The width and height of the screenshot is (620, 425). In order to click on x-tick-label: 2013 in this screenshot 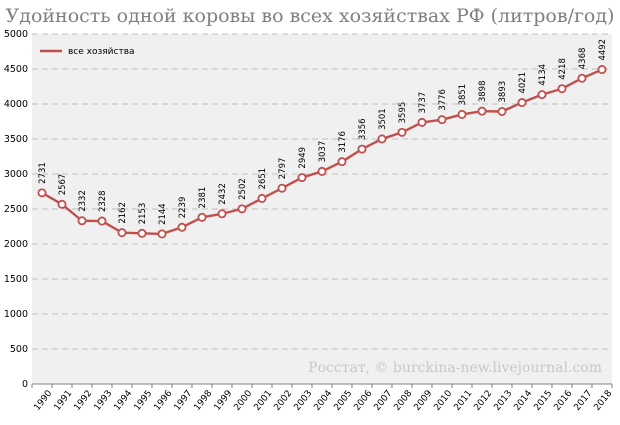, I will do `click(503, 401)`.